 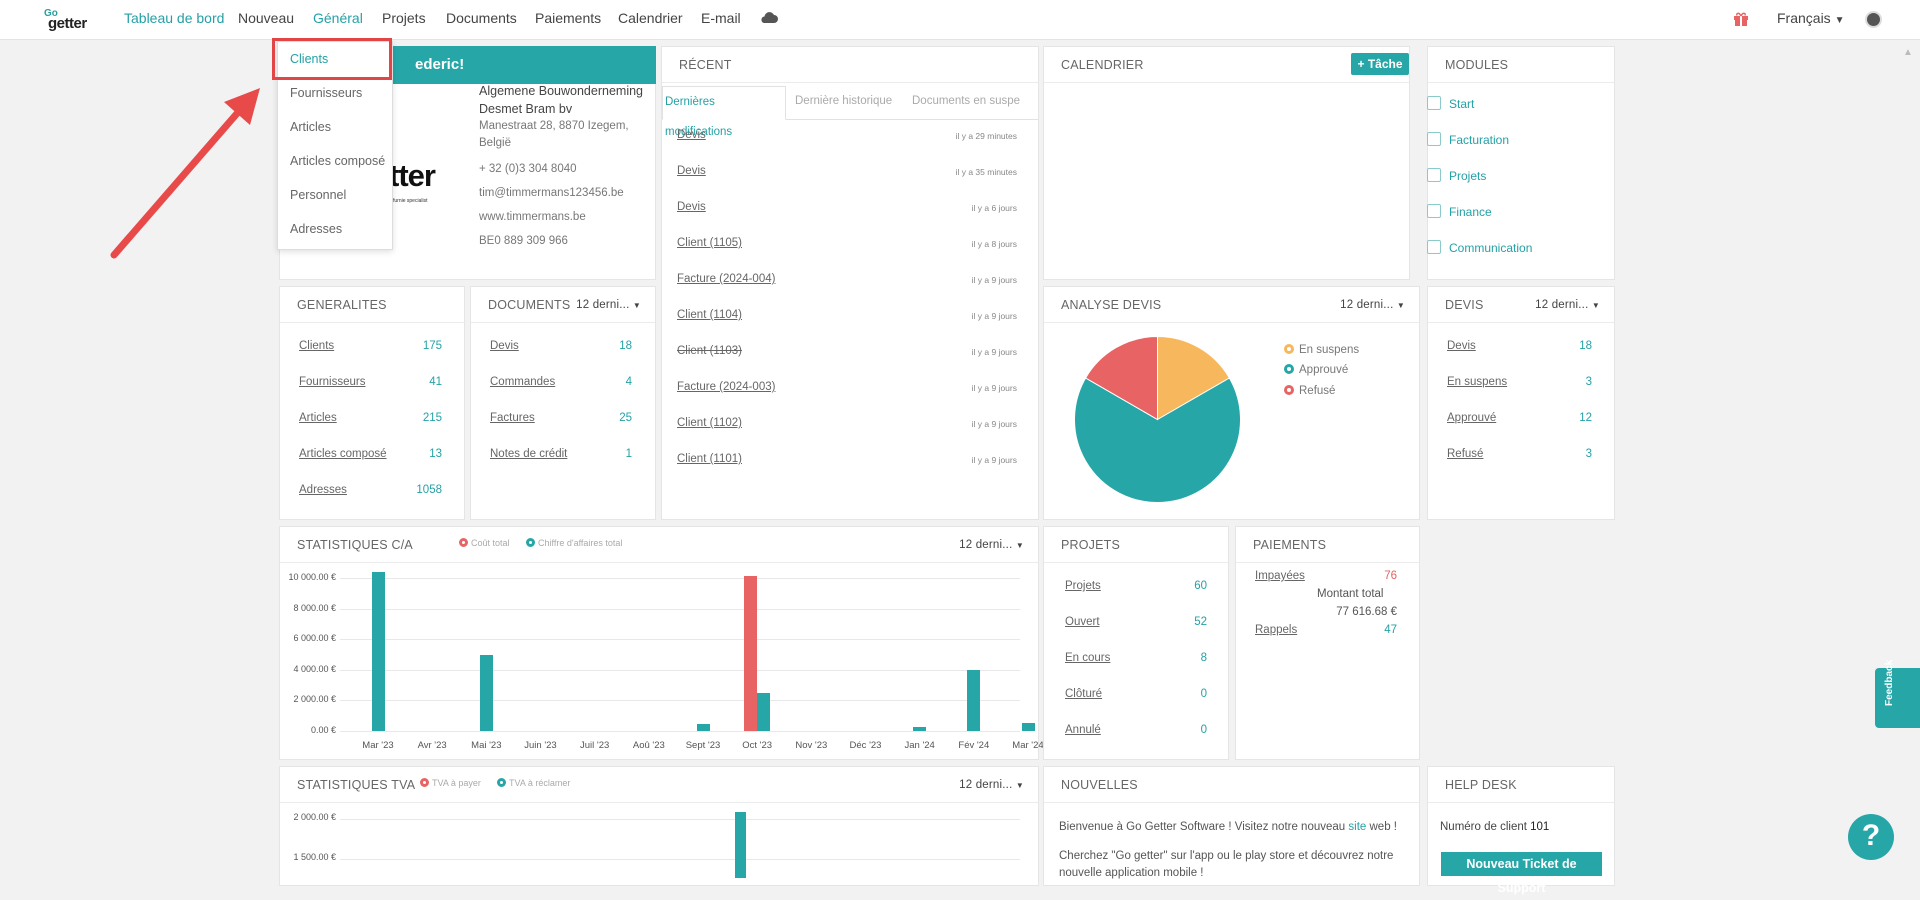 I want to click on tva-gridline, so click(x=680, y=819).